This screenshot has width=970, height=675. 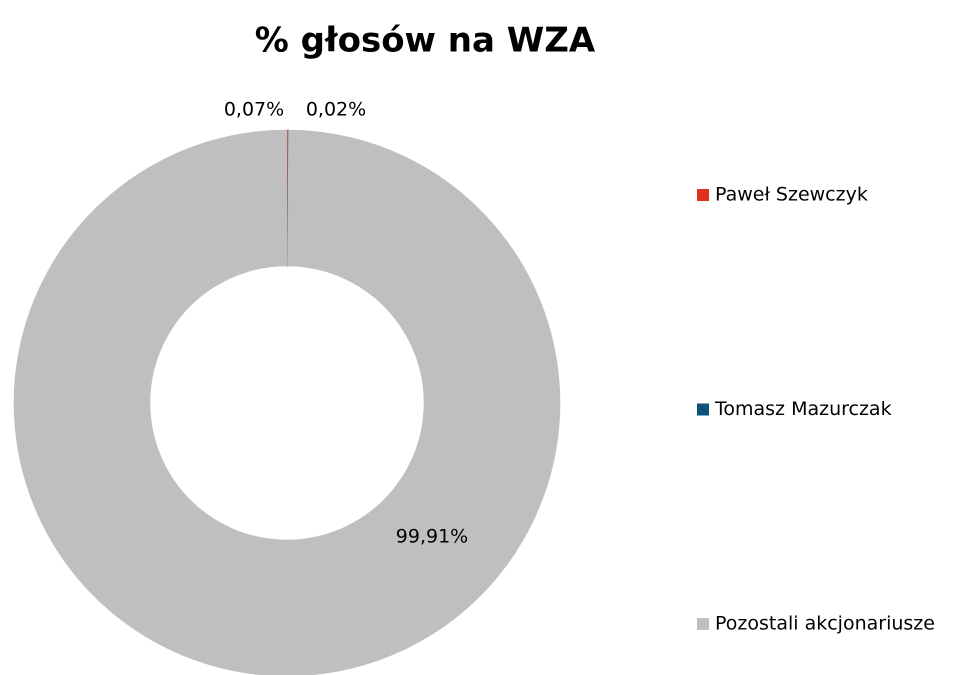 I want to click on legend-label: Tomasz Mazurczak, so click(x=803, y=409).